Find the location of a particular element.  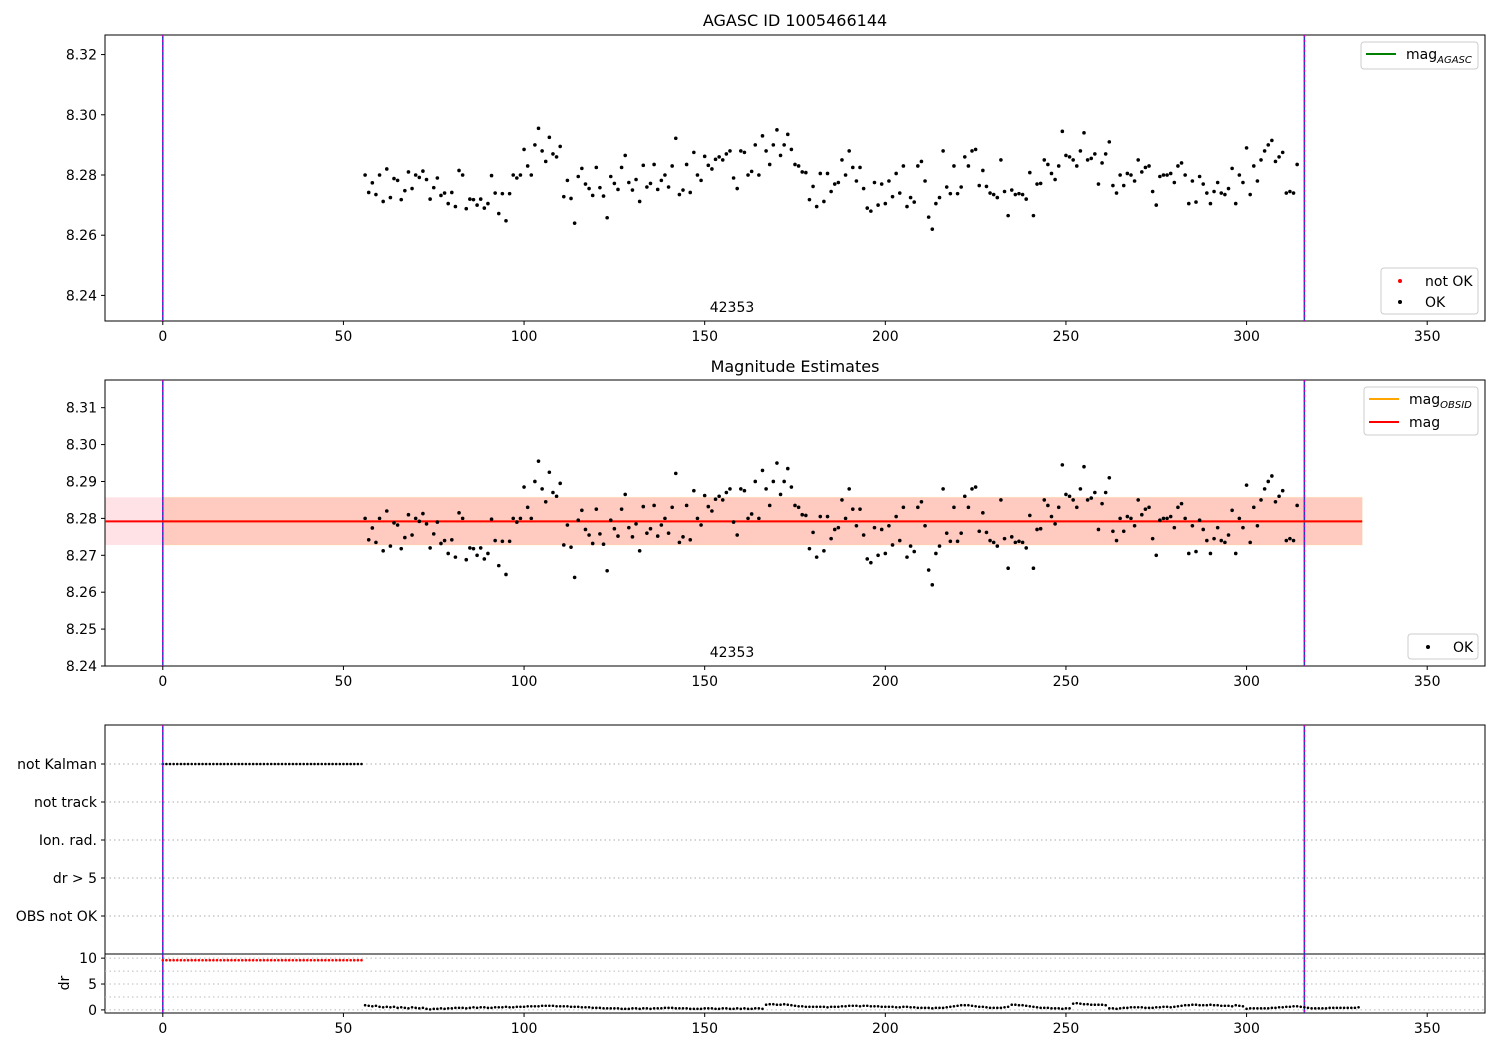

not-kalman-point is located at coordinates (332, 764).